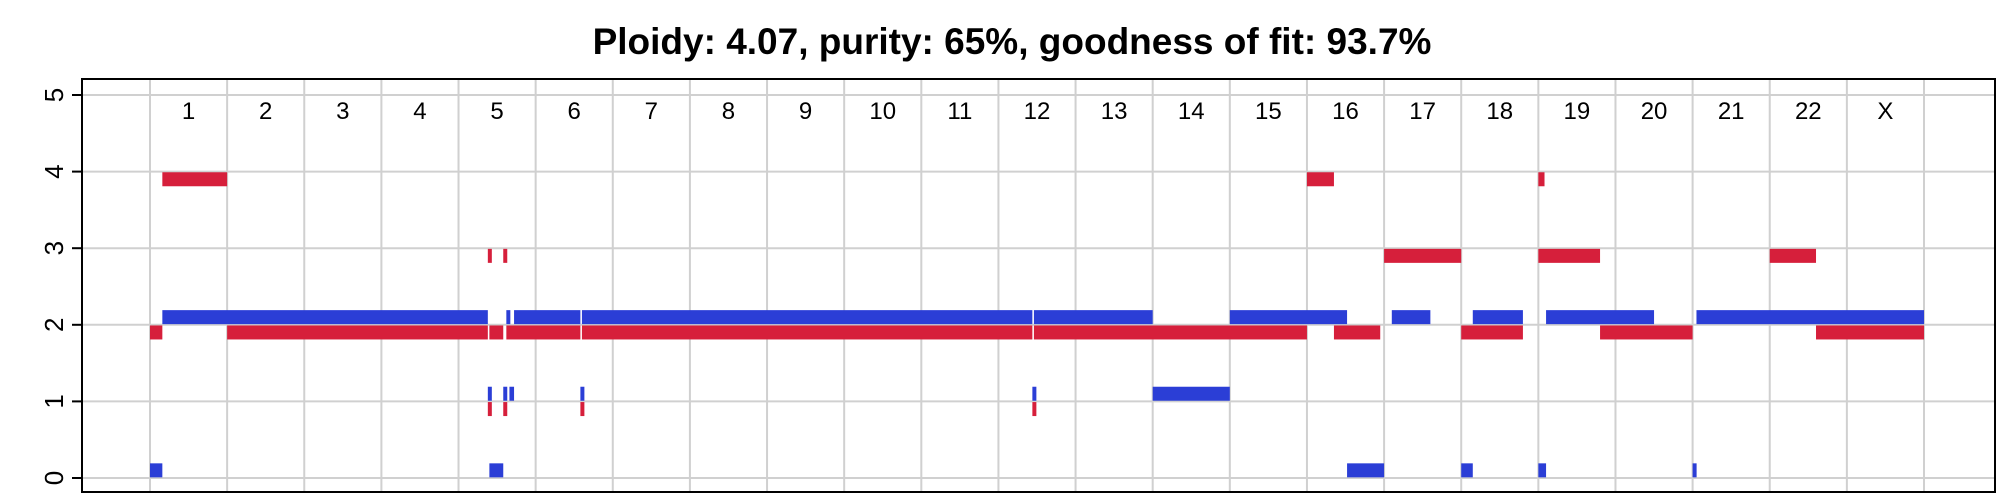 The image size is (2000, 500). I want to click on y-tick-label: 2, so click(54, 325).